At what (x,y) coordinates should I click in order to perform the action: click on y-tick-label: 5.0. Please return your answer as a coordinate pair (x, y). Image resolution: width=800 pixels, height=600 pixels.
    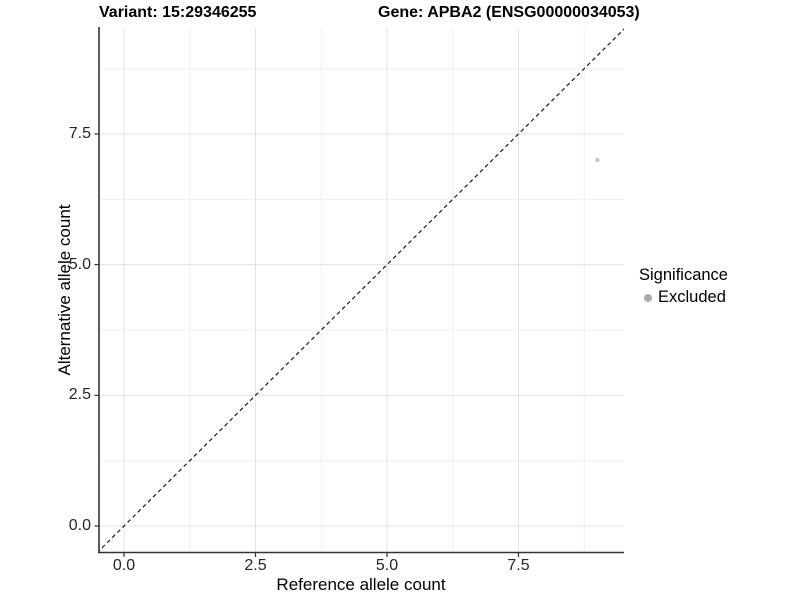
    Looking at the image, I should click on (79, 264).